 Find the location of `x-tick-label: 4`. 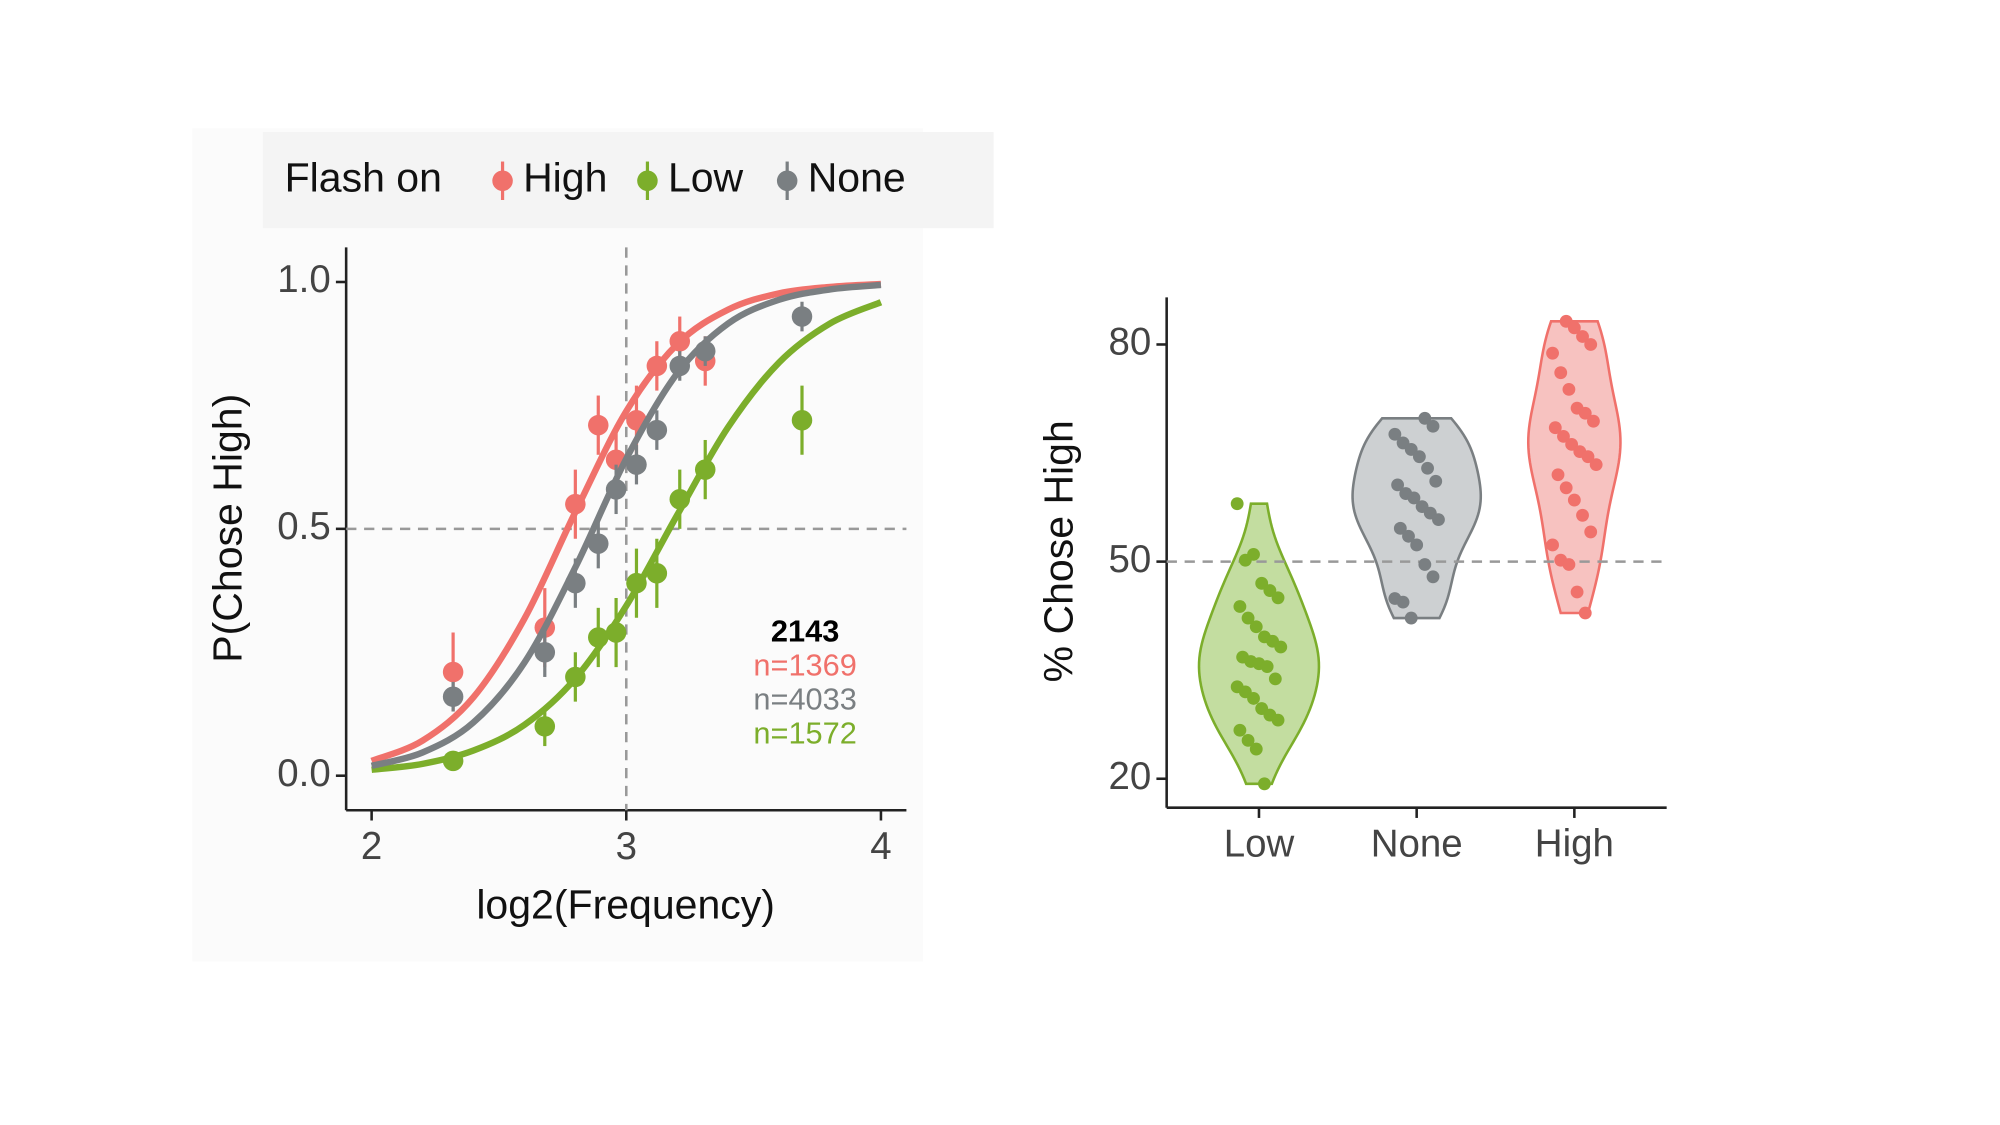

x-tick-label: 4 is located at coordinates (880, 846).